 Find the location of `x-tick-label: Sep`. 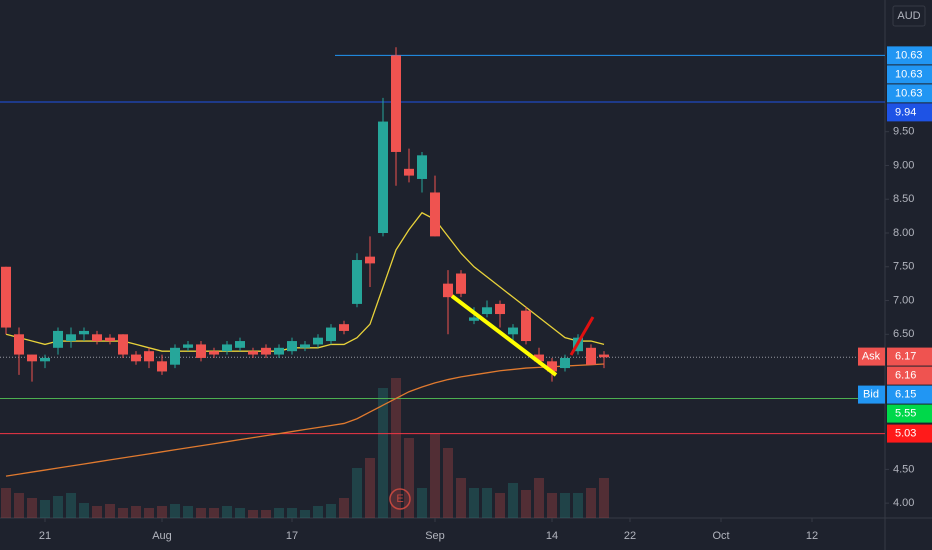

x-tick-label: Sep is located at coordinates (435, 536).